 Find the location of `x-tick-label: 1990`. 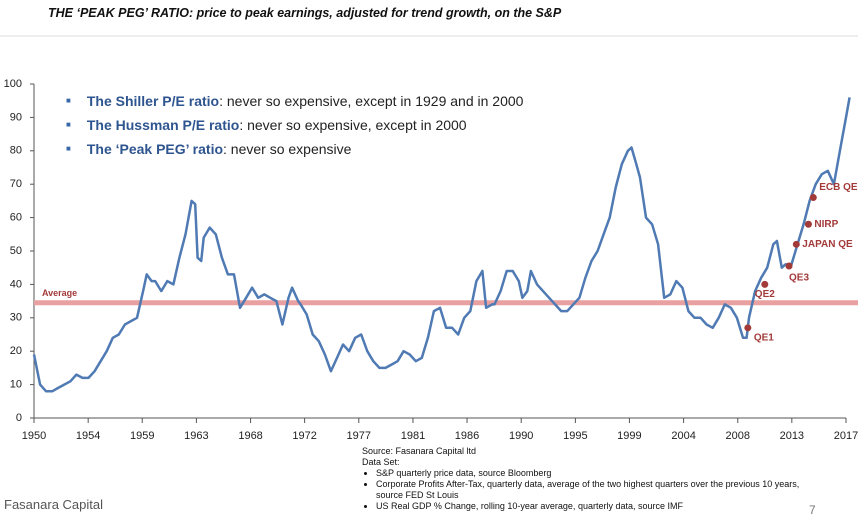

x-tick-label: 1990 is located at coordinates (521, 436).